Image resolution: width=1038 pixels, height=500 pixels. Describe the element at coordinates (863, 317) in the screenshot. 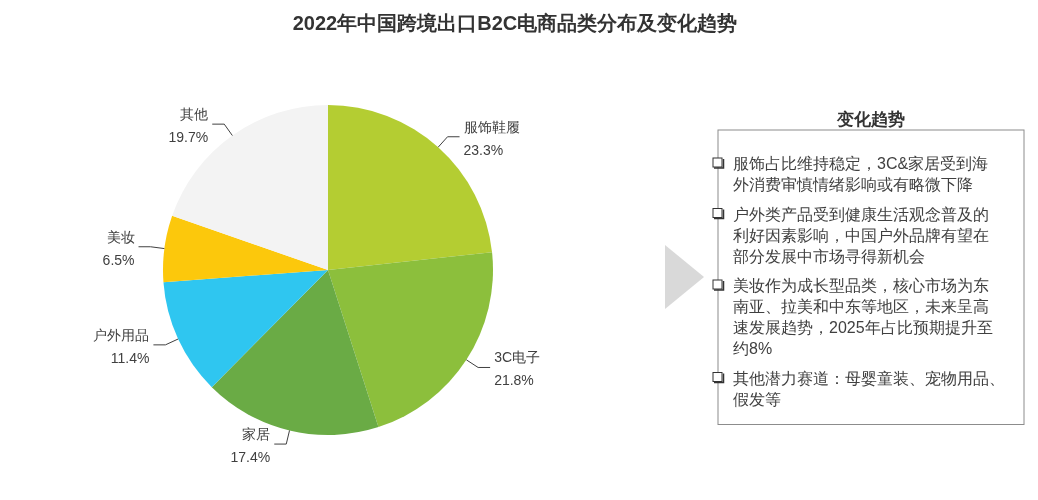

I see `text: 美妆作为成长型品类，核心市场为东南亚、拉美和中东等地区，未来呈高速发展趋势，2025年占比预期提升至约8%` at that location.